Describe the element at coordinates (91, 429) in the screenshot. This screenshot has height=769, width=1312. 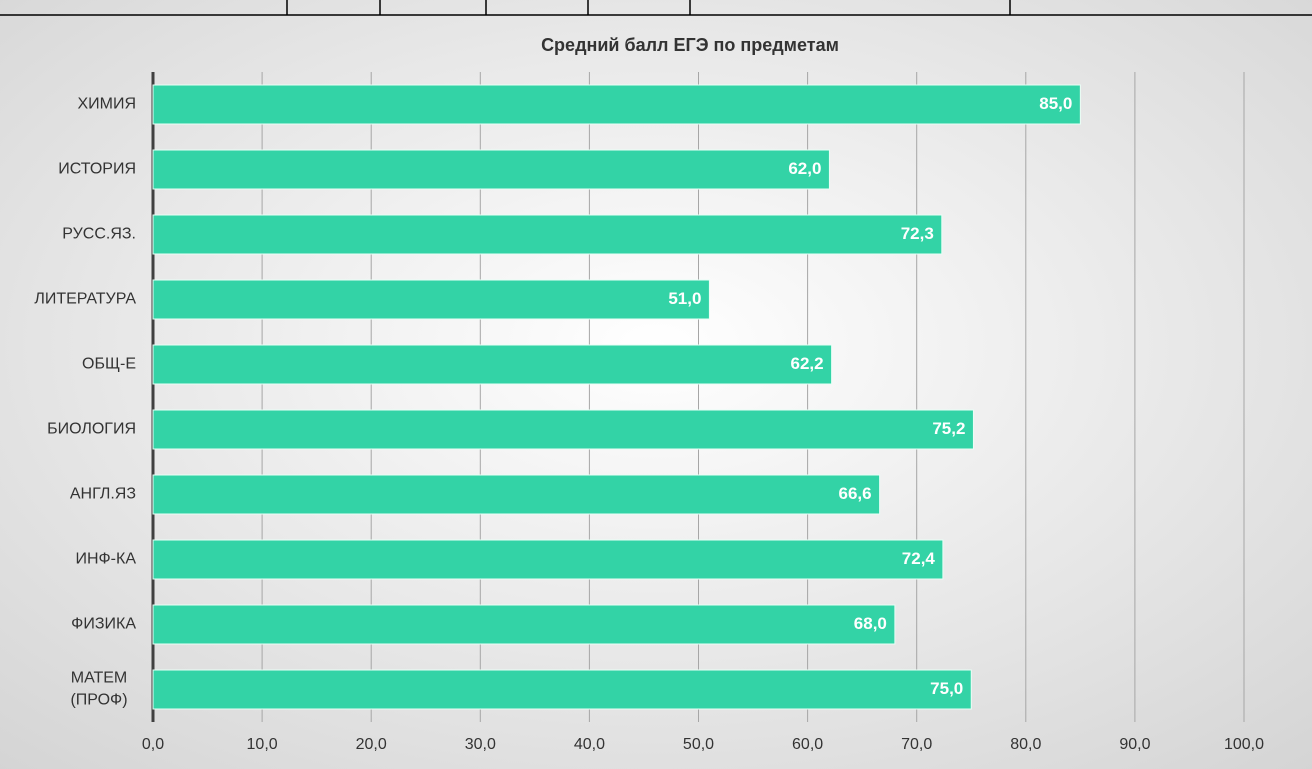
I see `y-tick-label: БИОЛОГИЯ` at that location.